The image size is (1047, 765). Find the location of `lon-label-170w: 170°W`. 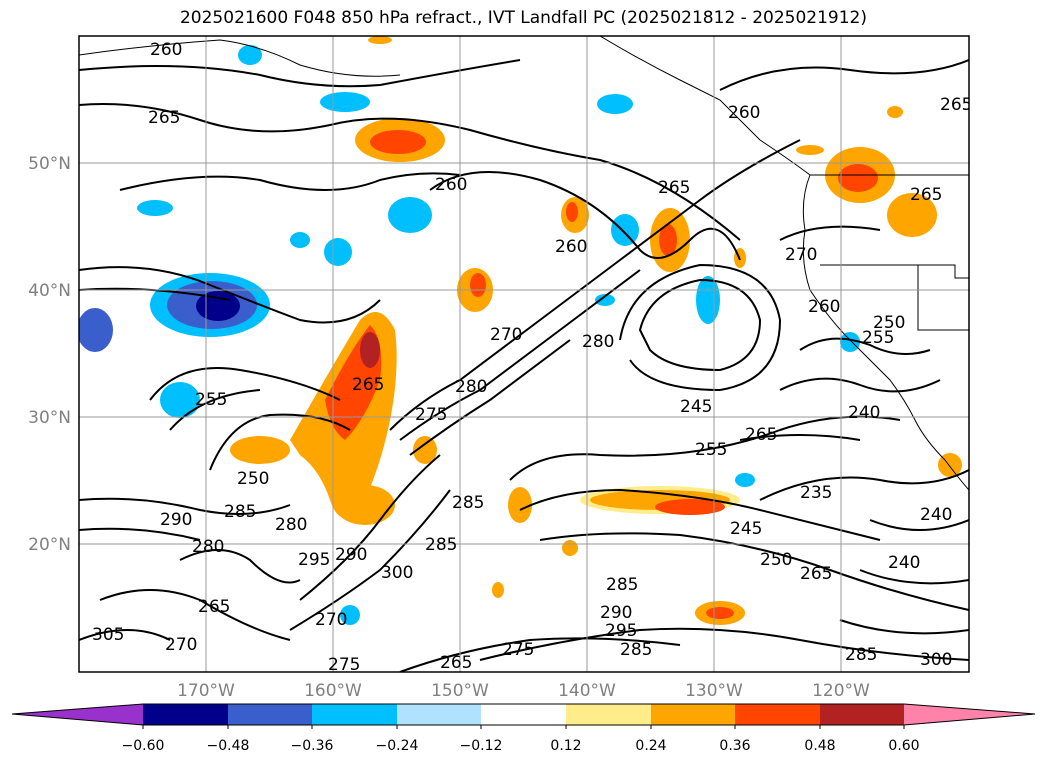

lon-label-170w: 170°W is located at coordinates (206, 691).